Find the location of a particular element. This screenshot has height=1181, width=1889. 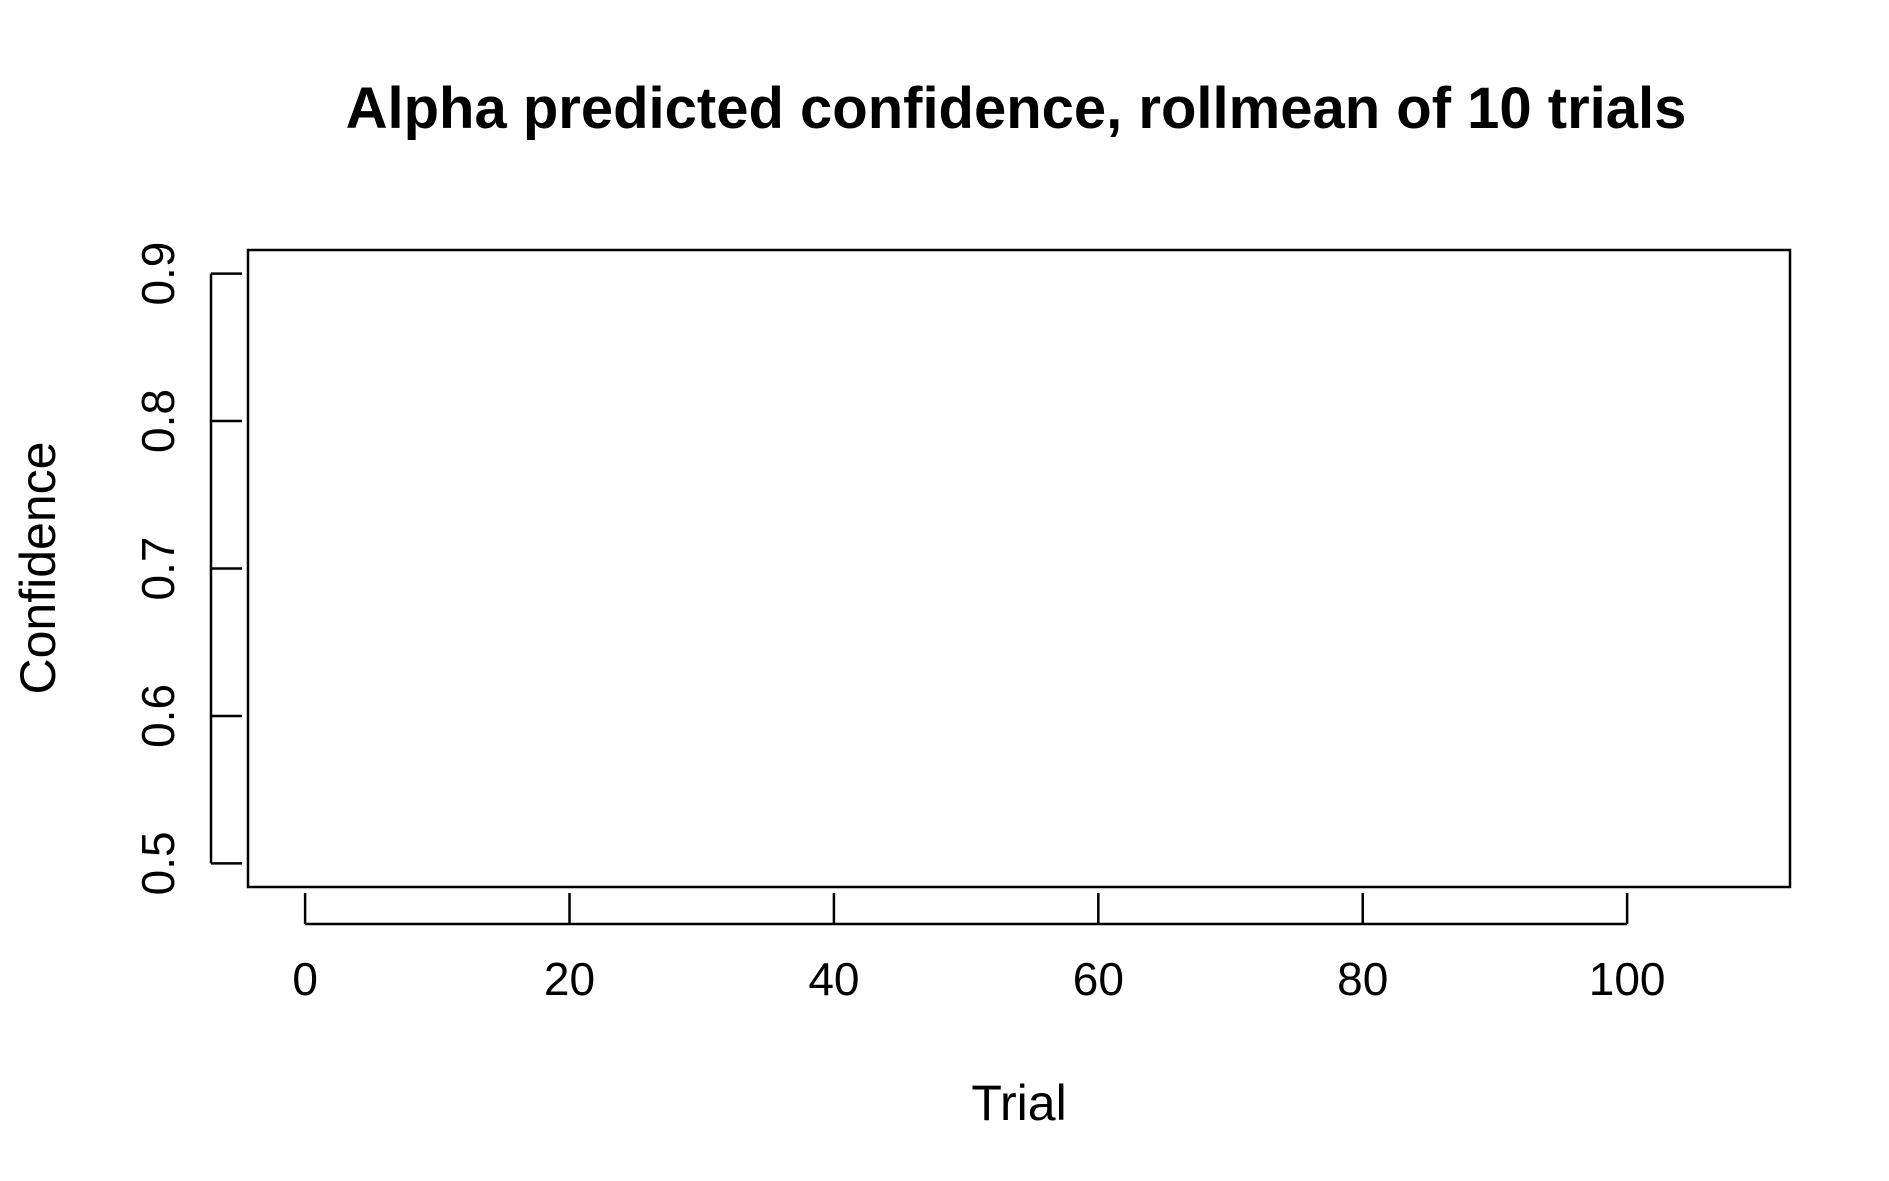

y-tick-label: 0.8 is located at coordinates (158, 421).